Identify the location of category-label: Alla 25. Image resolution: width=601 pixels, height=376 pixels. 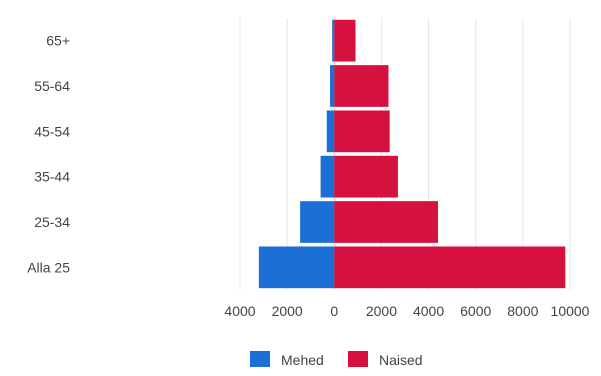
(48, 267).